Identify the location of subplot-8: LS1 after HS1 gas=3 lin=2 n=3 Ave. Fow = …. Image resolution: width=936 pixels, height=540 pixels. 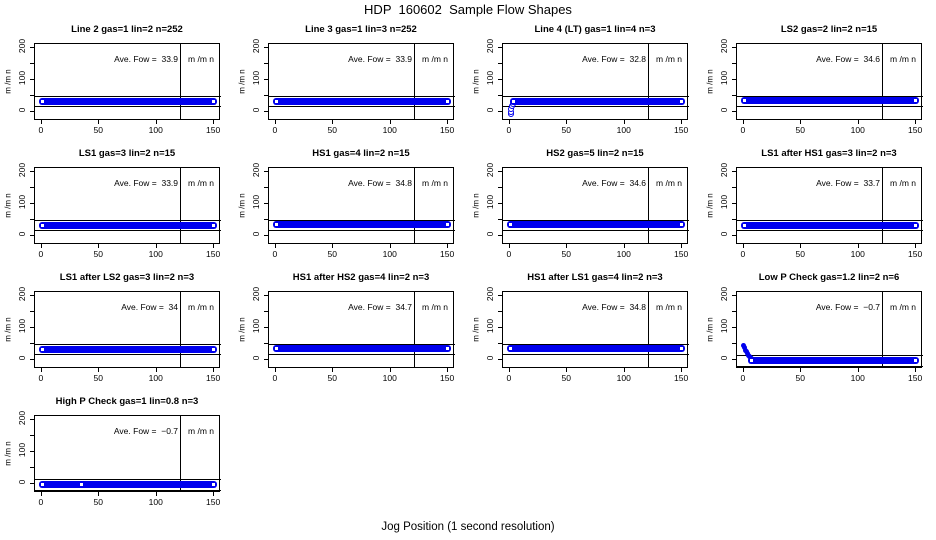
(819, 204).